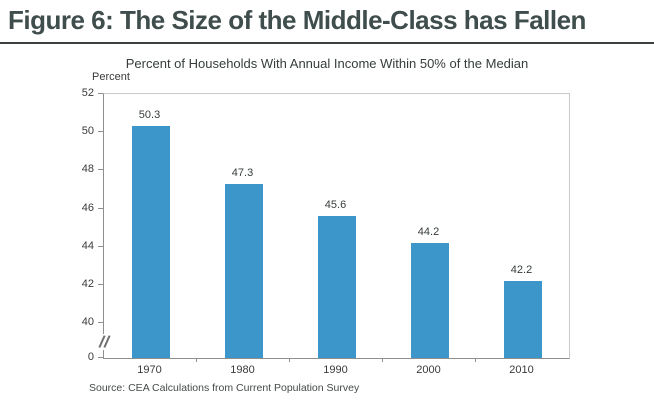 The height and width of the screenshot is (409, 654). I want to click on bar-1990, so click(336, 287).